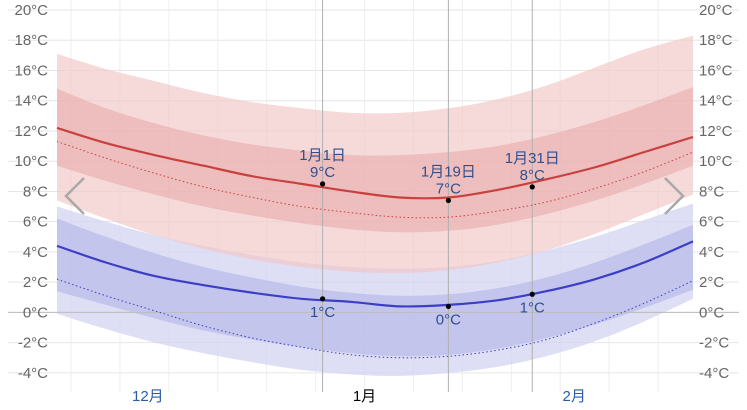 The width and height of the screenshot is (747, 410). I want to click on y-tick-label-left: 18°C, so click(31, 40).